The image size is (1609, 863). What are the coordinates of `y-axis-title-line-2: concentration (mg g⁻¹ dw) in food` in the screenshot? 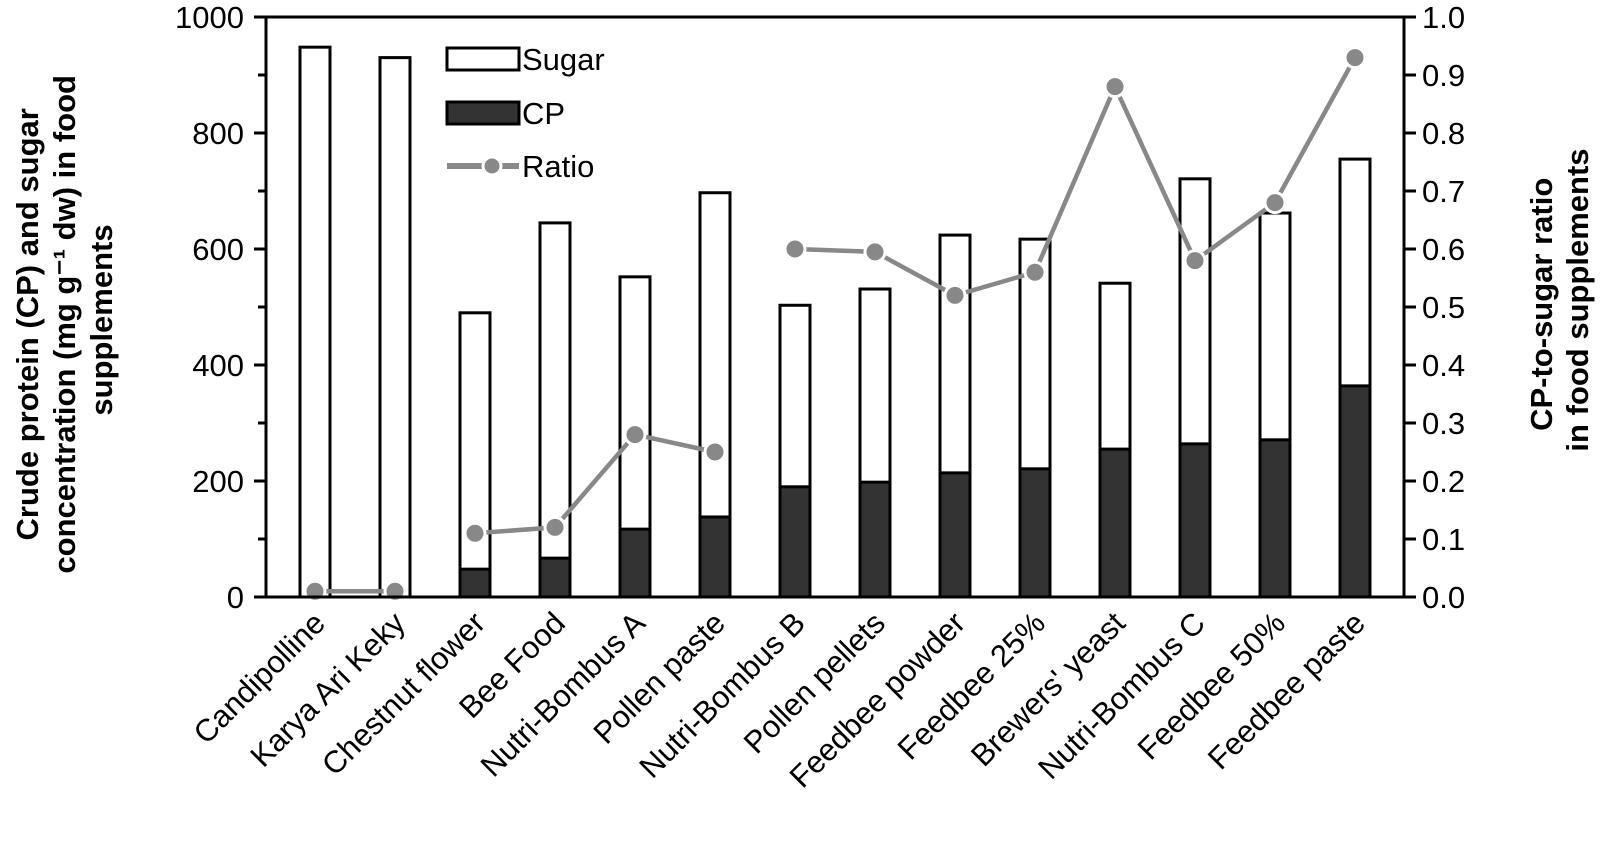 It's located at (64, 324).